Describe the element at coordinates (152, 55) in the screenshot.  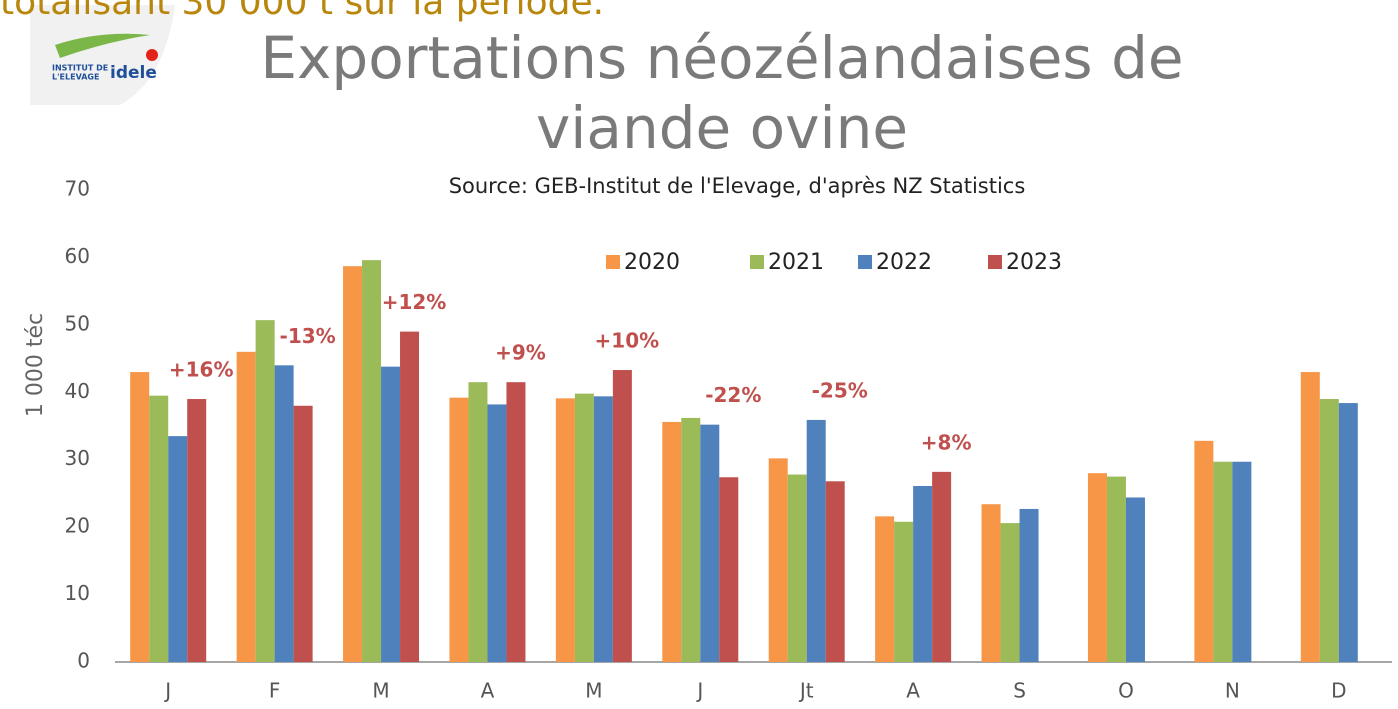
I see `logo-dot` at that location.